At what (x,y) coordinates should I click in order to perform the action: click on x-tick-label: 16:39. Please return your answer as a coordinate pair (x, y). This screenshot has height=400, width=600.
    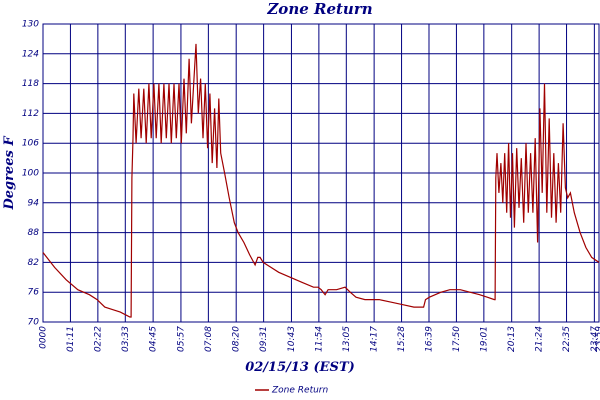
    Looking at the image, I should click on (429, 339).